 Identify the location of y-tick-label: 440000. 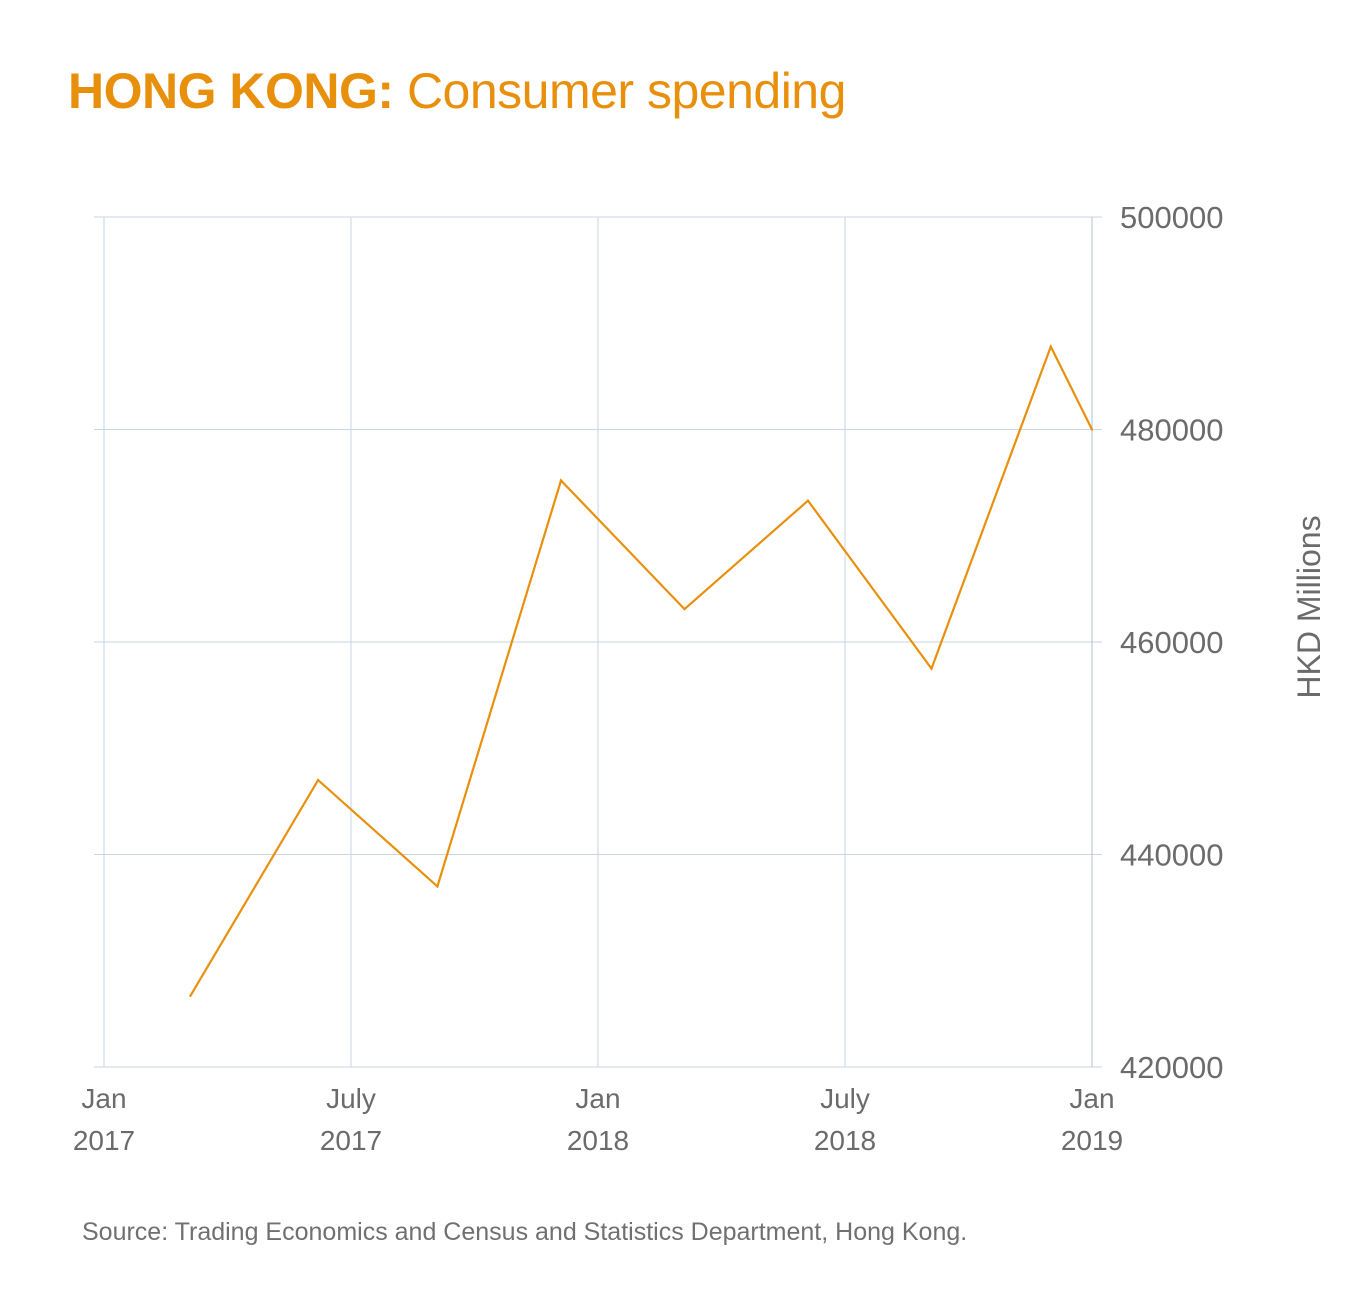
(1171, 855).